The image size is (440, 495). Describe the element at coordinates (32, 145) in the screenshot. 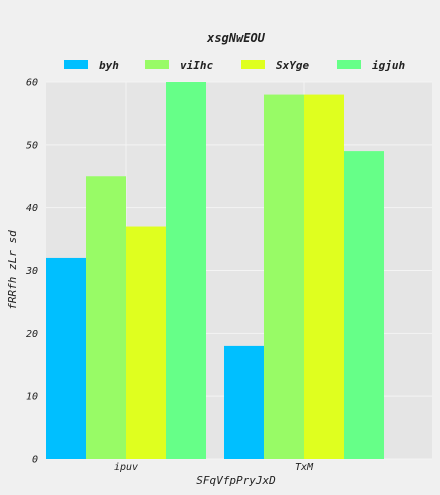

I see `y-tick-label: 50` at that location.